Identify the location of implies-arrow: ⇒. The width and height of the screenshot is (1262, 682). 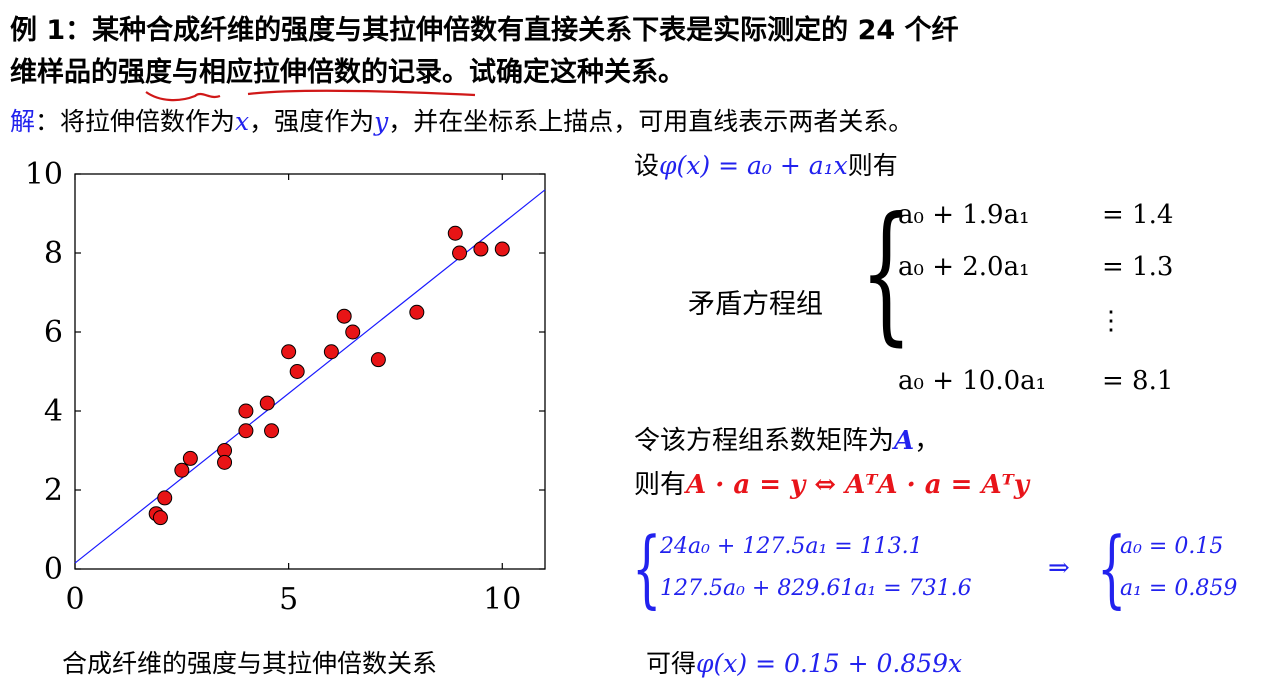
(1059, 568).